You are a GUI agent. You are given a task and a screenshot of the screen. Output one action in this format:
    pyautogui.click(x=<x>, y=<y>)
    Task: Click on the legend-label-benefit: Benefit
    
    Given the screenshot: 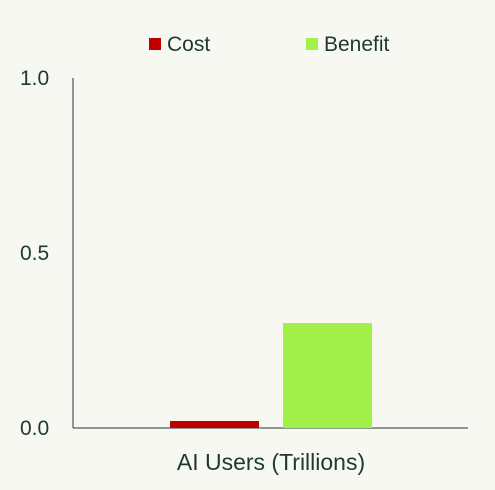 What is the action you would take?
    pyautogui.click(x=357, y=44)
    